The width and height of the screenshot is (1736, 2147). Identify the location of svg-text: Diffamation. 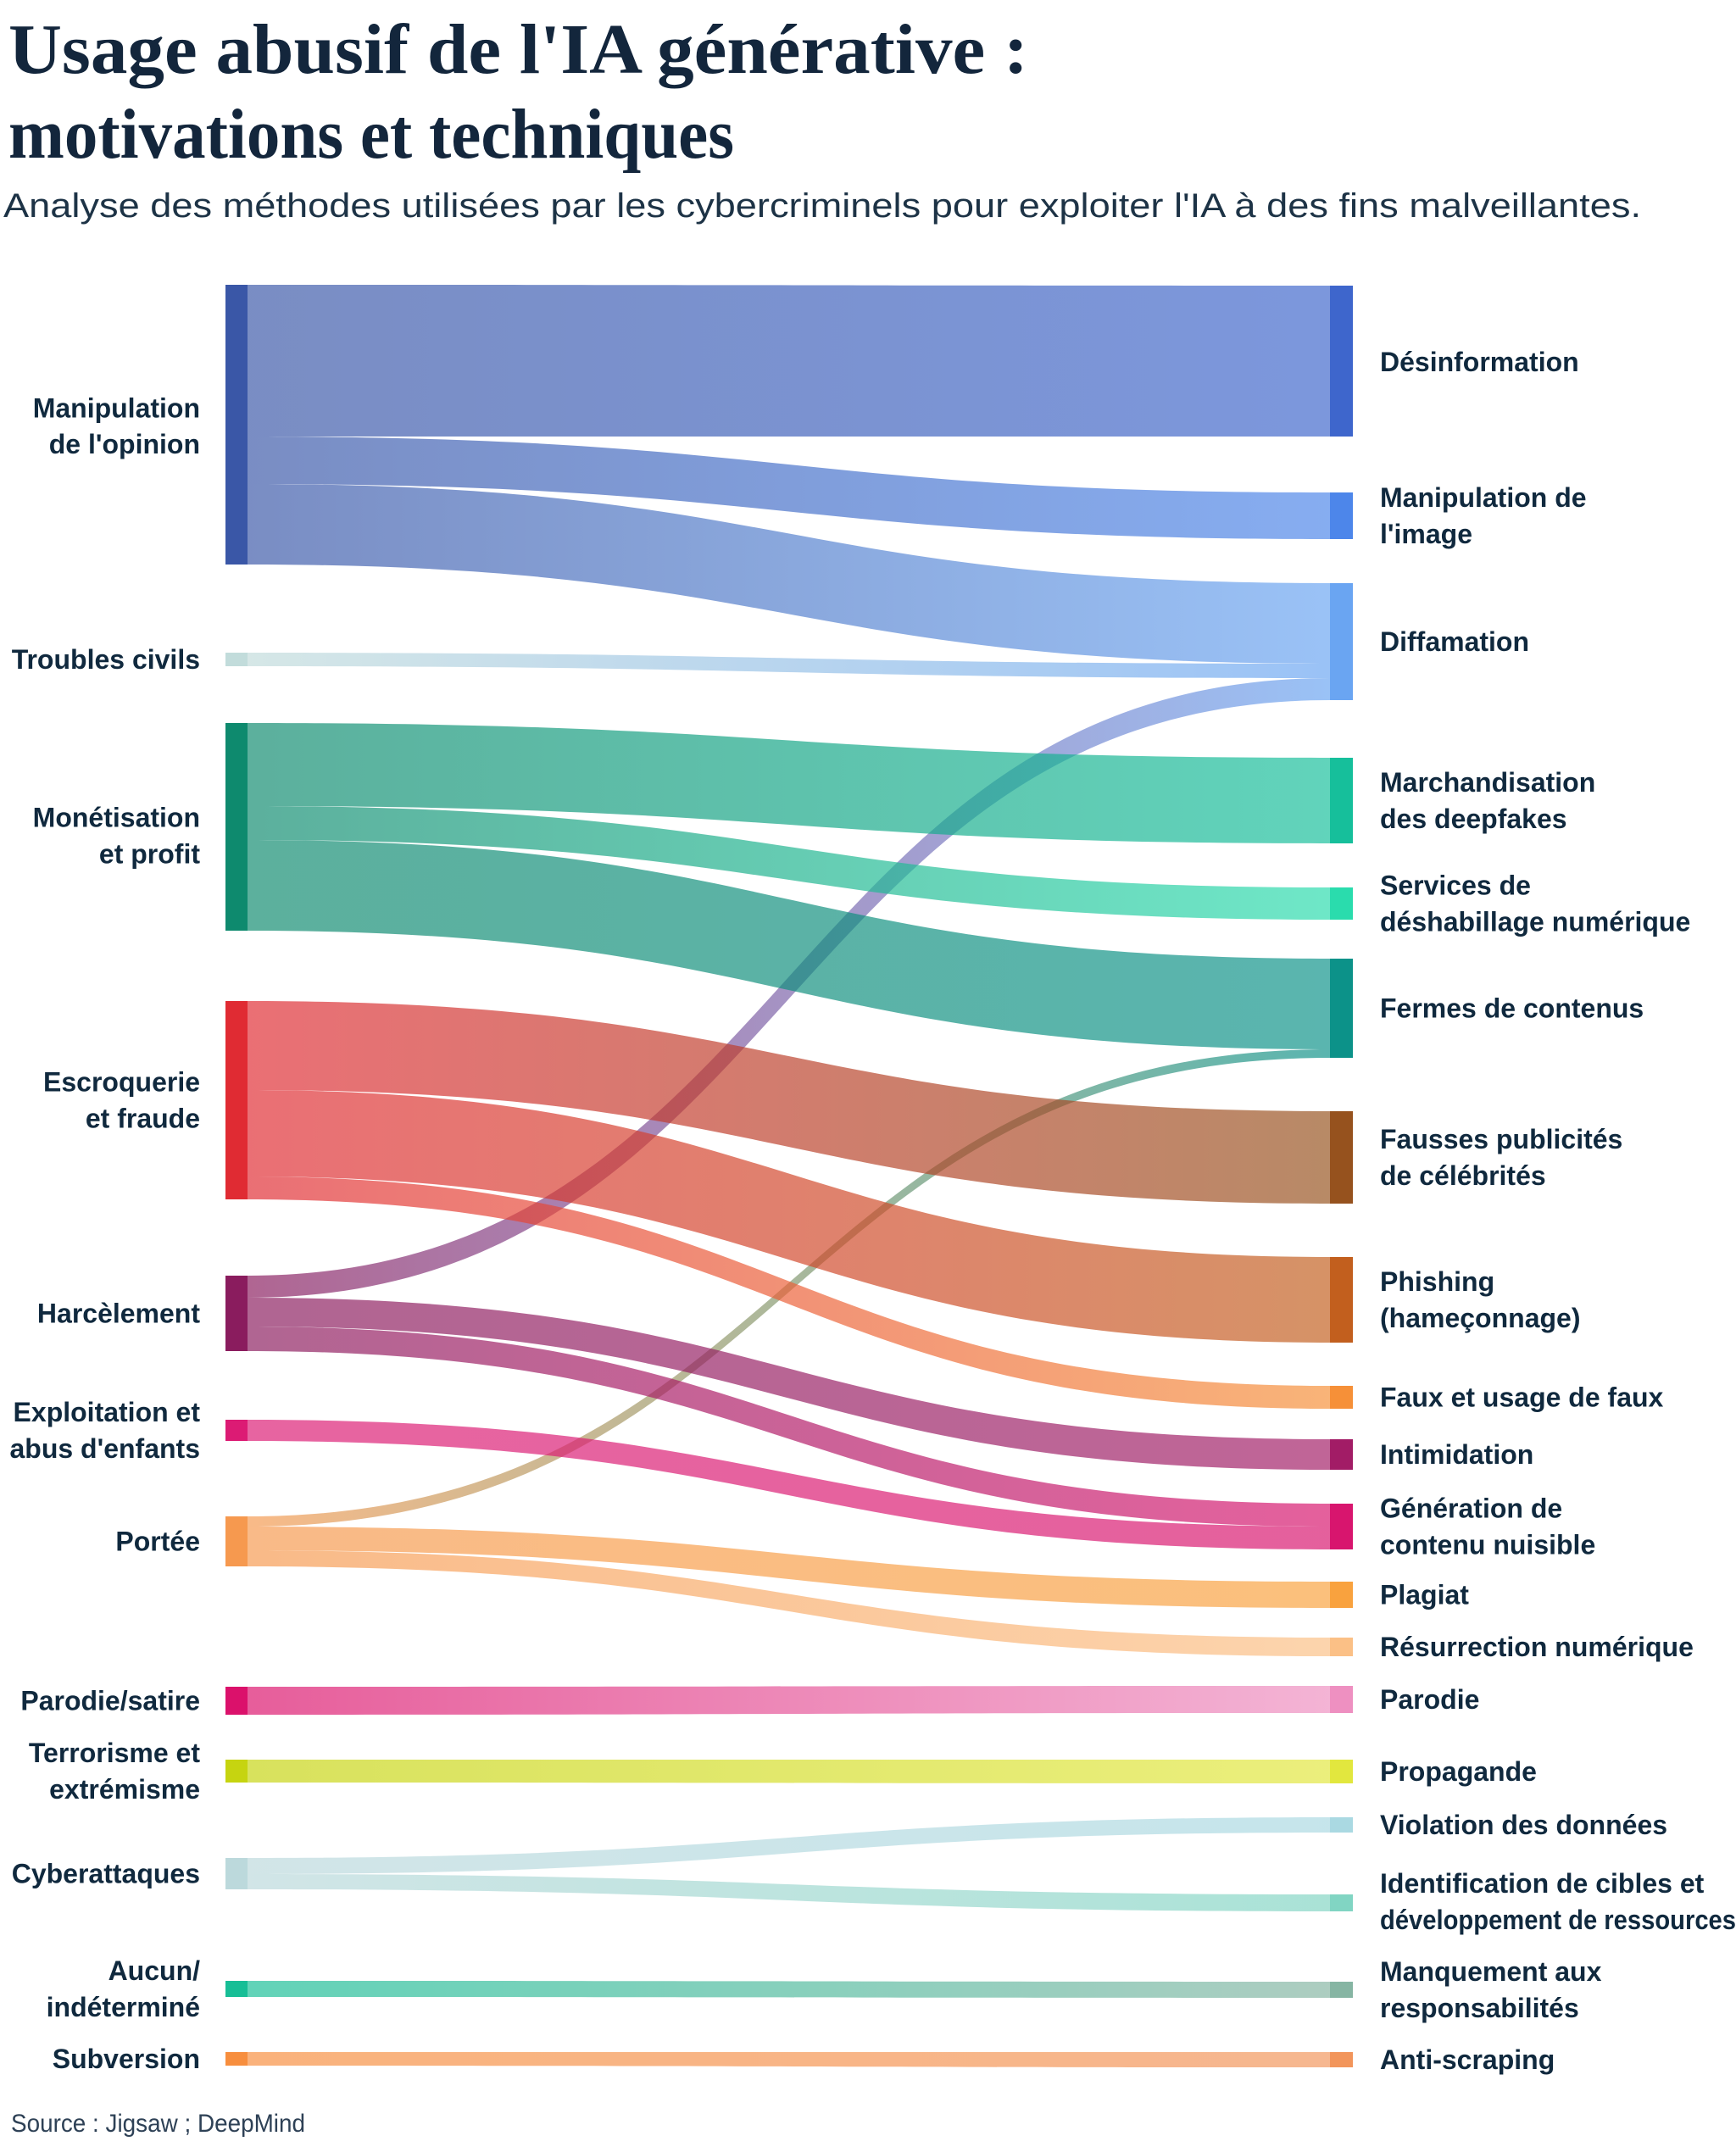
(1454, 641).